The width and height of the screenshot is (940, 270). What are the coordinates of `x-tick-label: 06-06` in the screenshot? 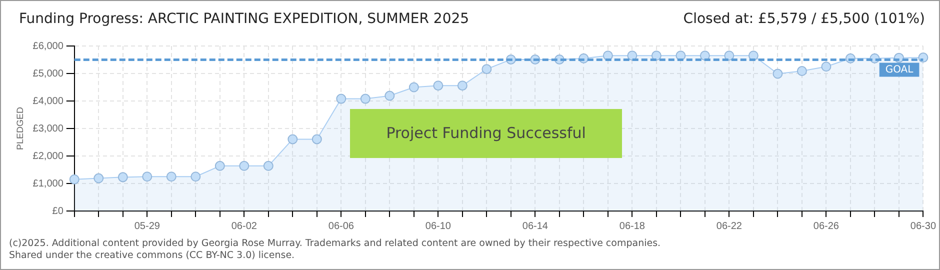 It's located at (341, 226).